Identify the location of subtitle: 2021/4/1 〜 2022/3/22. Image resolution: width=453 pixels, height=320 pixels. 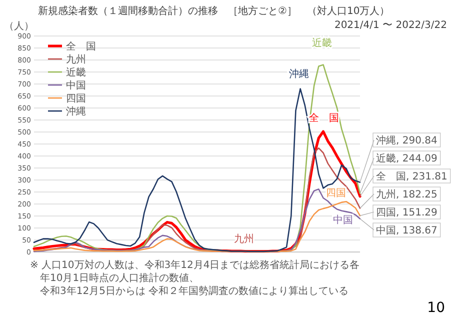
(390, 25).